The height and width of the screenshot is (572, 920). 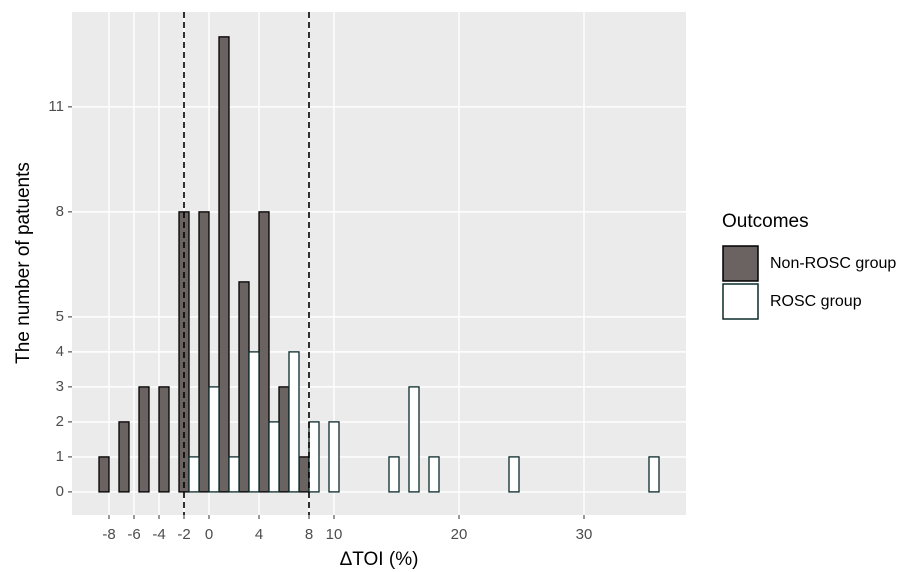 What do you see at coordinates (209, 534) in the screenshot?
I see `x-tick-label: 0` at bounding box center [209, 534].